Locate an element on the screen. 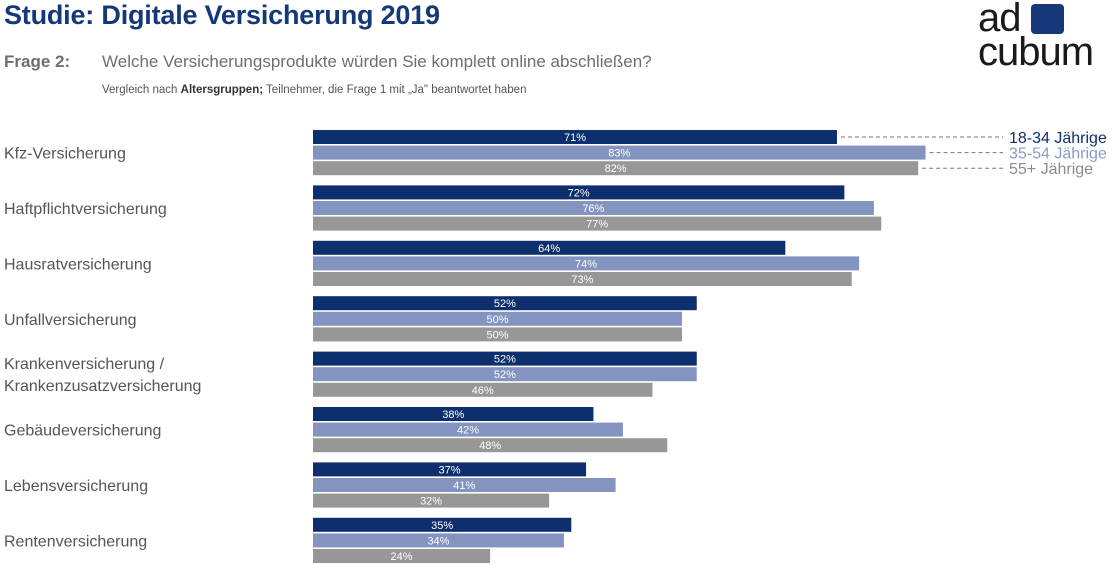 This screenshot has height=565, width=1112. bar-value-label: 35% is located at coordinates (442, 526).